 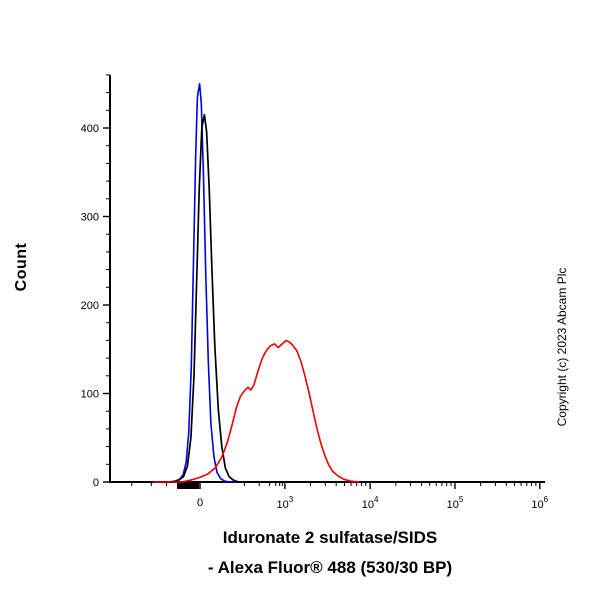 What do you see at coordinates (21, 267) in the screenshot?
I see `y-axis-title: Count` at bounding box center [21, 267].